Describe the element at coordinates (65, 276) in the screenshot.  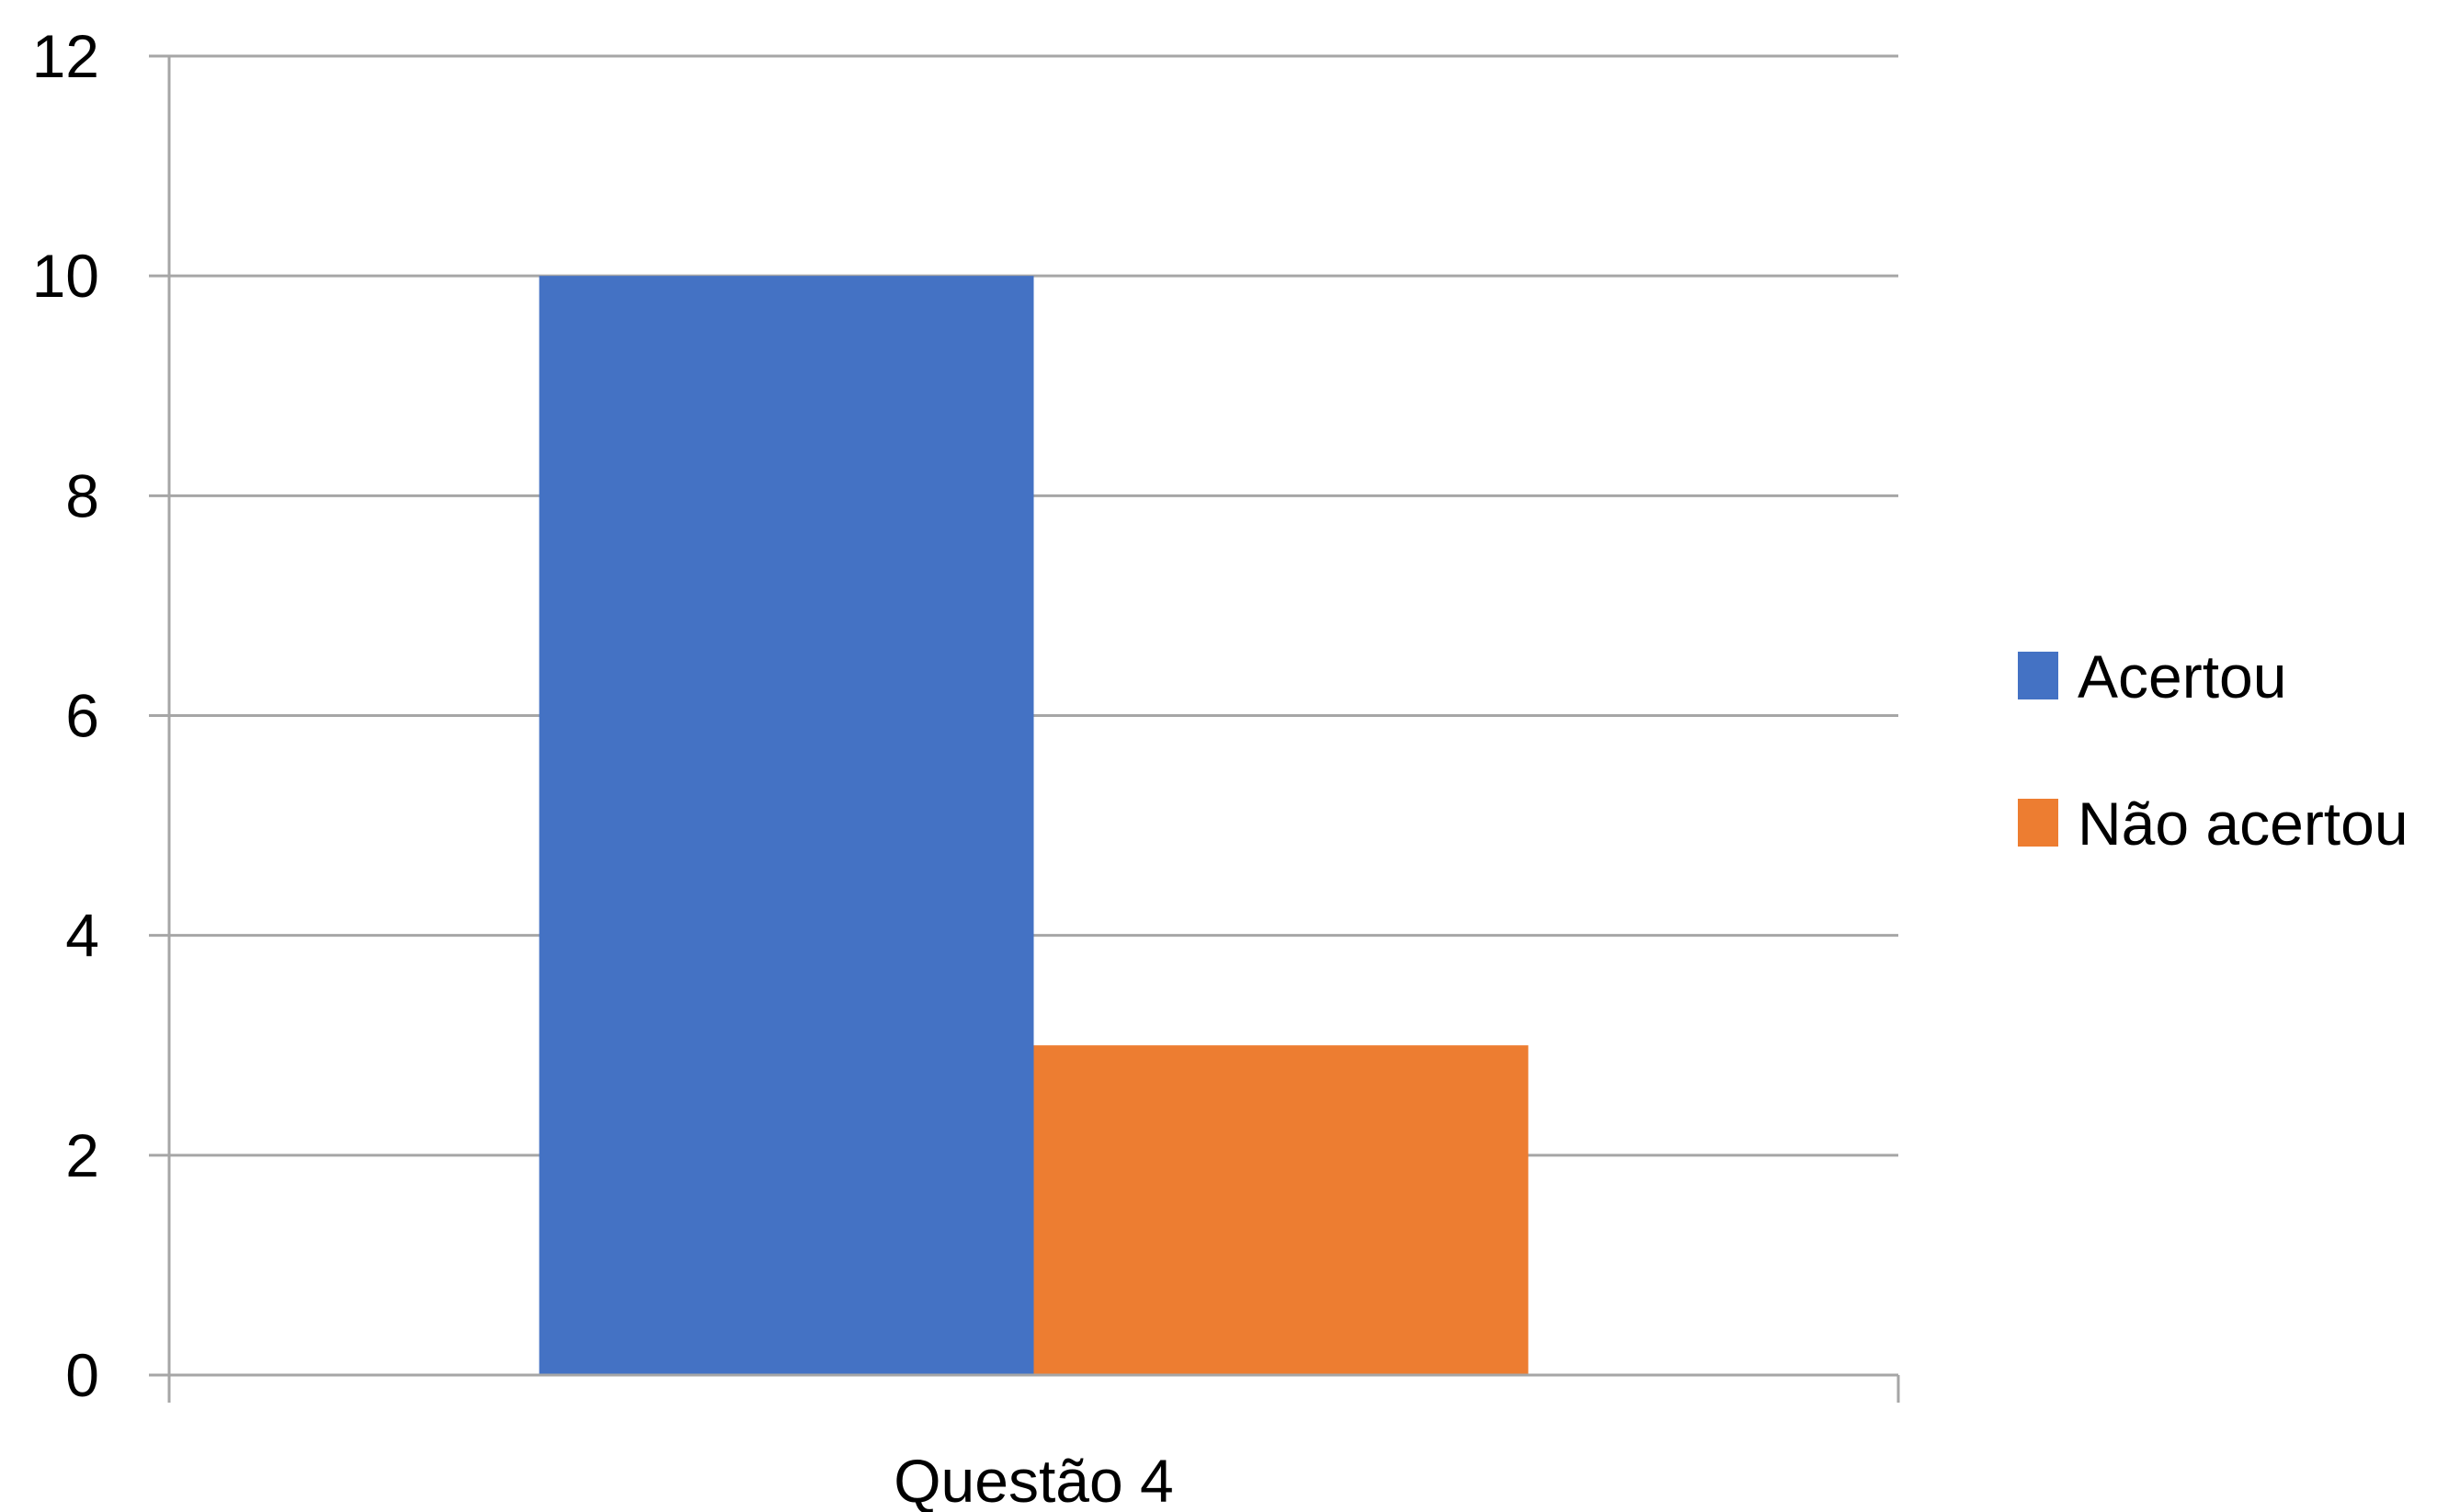
I see `y-tick-label-10: 10` at that location.